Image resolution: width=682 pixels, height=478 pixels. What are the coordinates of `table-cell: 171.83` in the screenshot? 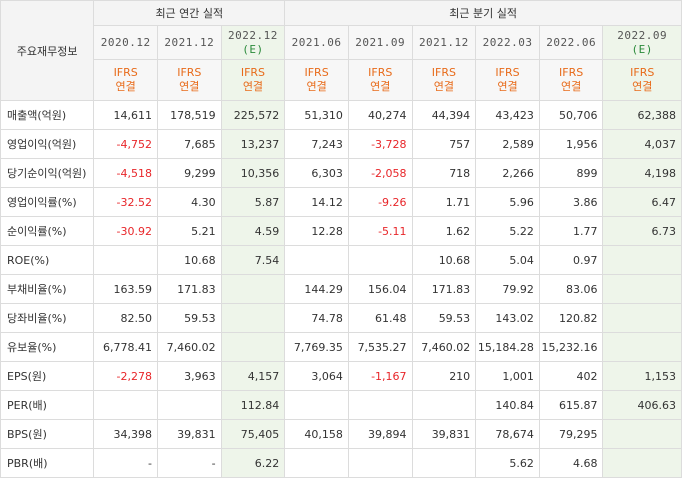 It's located at (444, 289).